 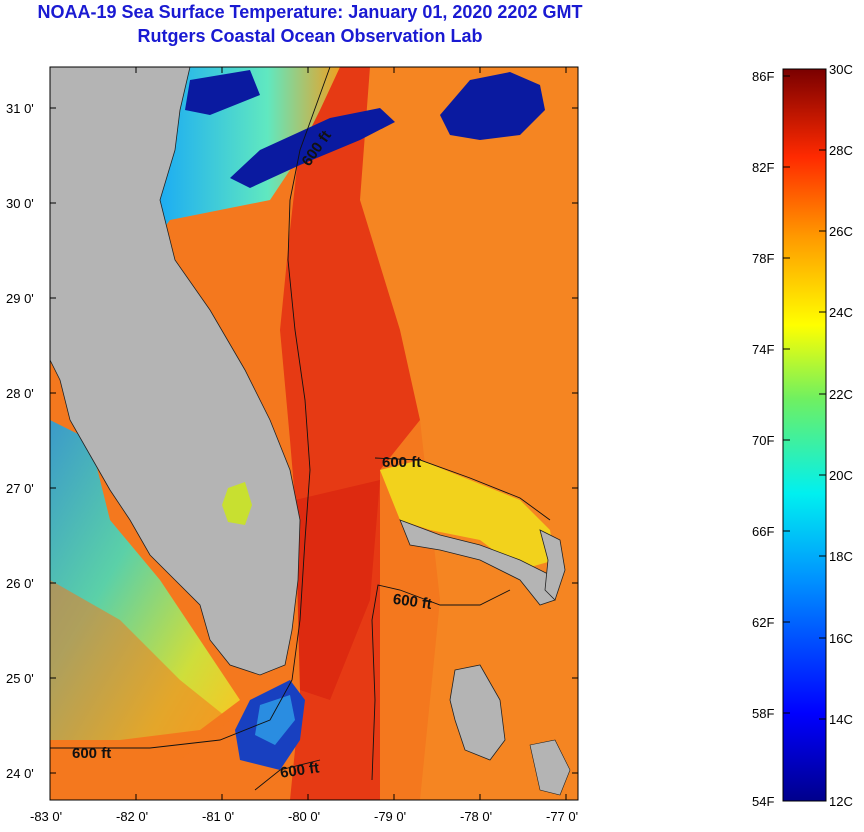 I want to click on lat-label: 25 0', so click(x=20, y=678).